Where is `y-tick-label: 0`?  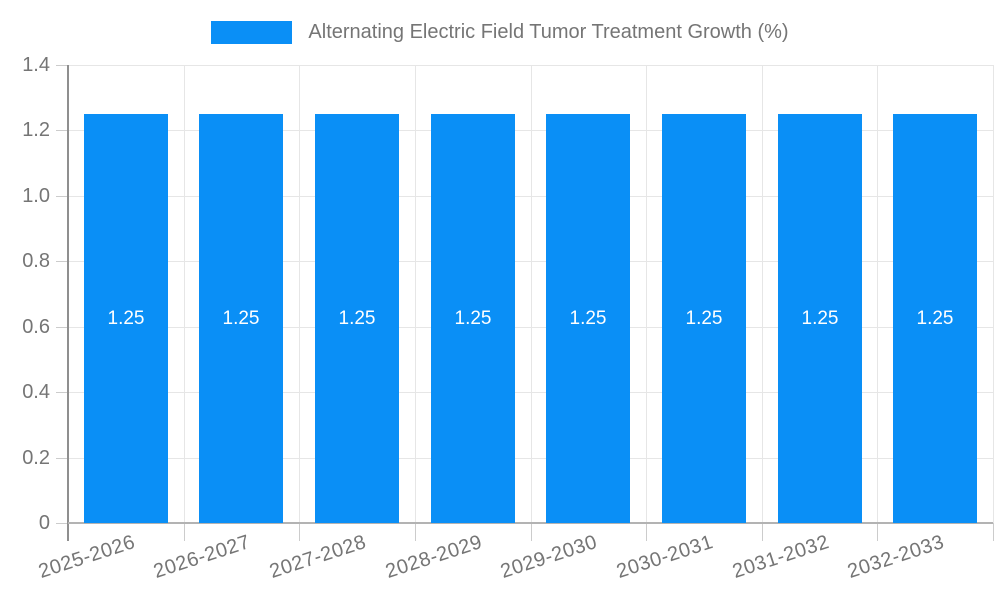 y-tick-label: 0 is located at coordinates (44, 523).